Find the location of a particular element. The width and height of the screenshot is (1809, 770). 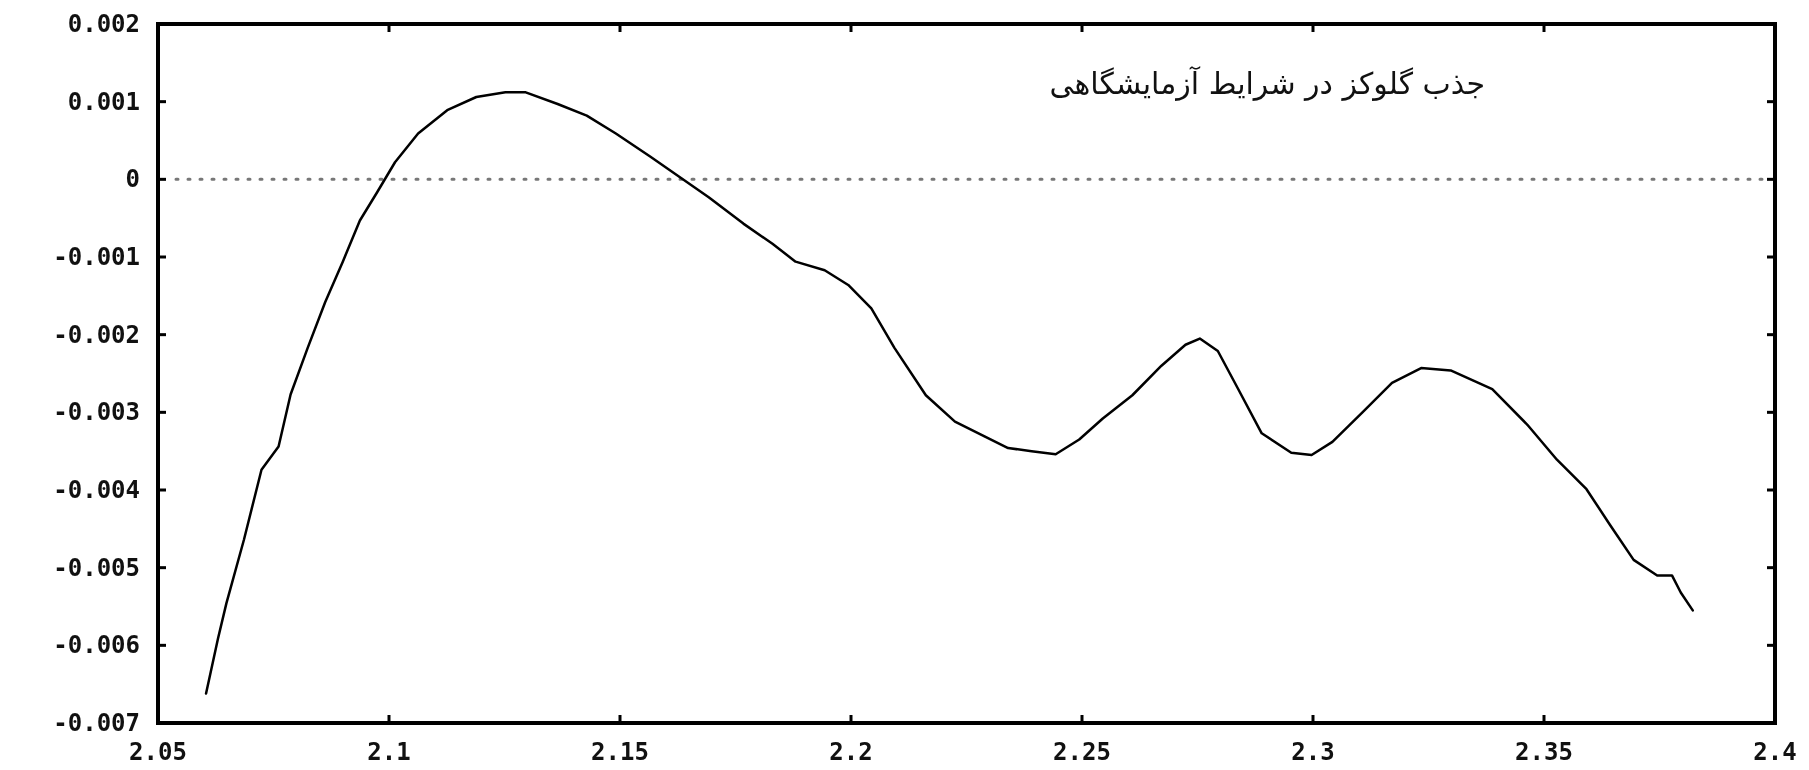

y-tick-label: -0.007 is located at coordinates (96, 723).